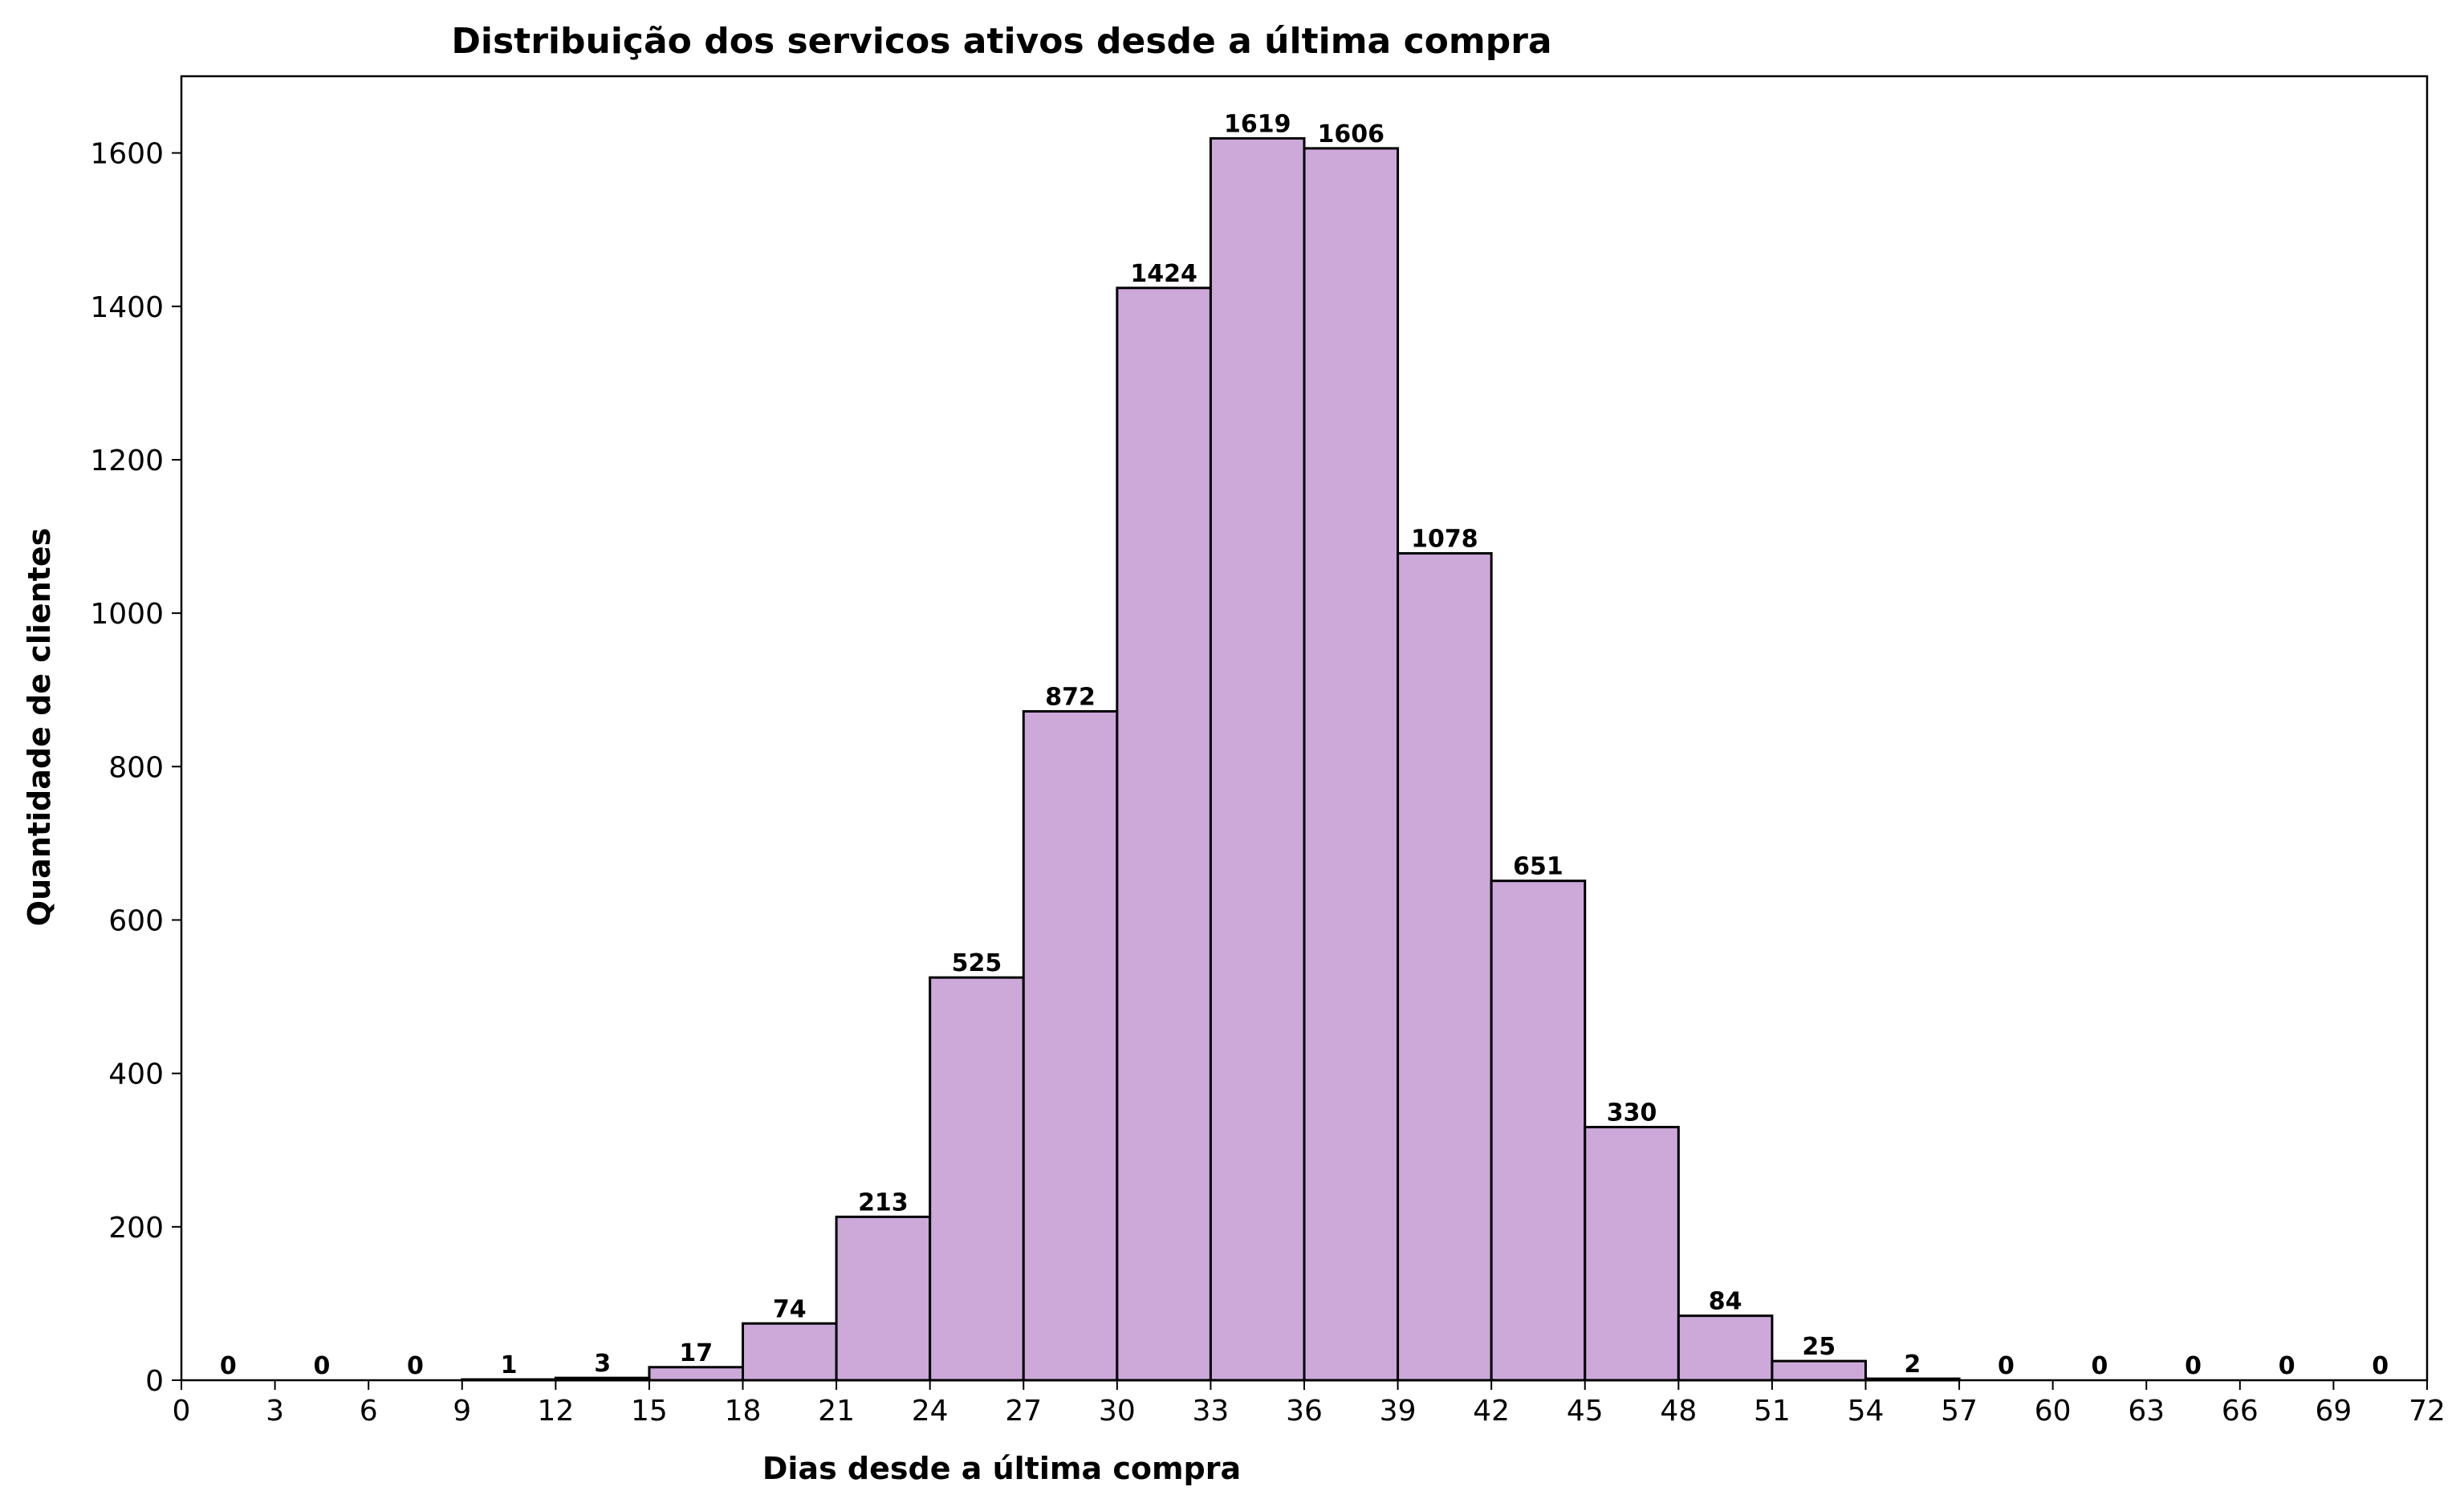 The width and height of the screenshot is (2464, 1503). What do you see at coordinates (136, 1229) in the screenshot?
I see `y-tick-label: 200` at bounding box center [136, 1229].